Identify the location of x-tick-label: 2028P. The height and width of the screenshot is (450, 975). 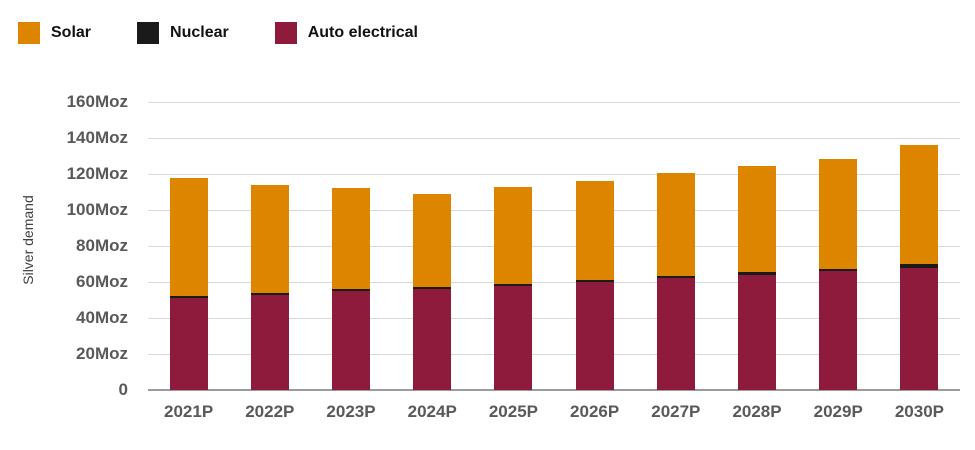
(757, 411).